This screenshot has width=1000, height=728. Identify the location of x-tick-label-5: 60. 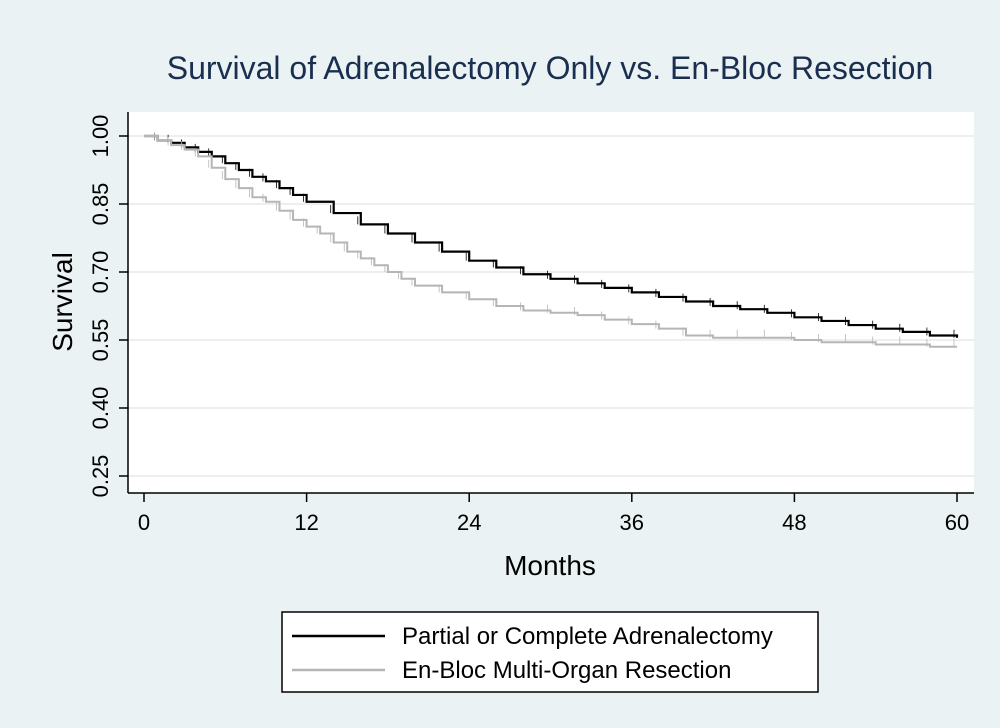
(957, 522).